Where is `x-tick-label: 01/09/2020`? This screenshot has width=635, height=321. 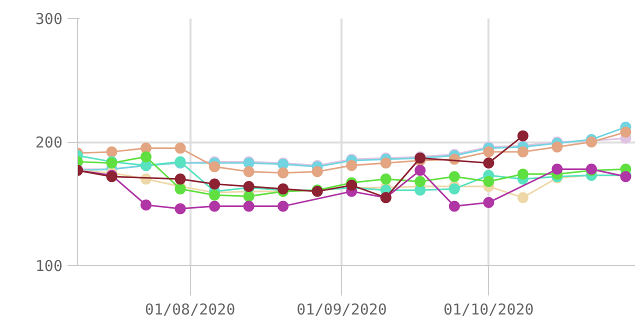
x-tick-label: 01/09/2020 is located at coordinates (341, 309).